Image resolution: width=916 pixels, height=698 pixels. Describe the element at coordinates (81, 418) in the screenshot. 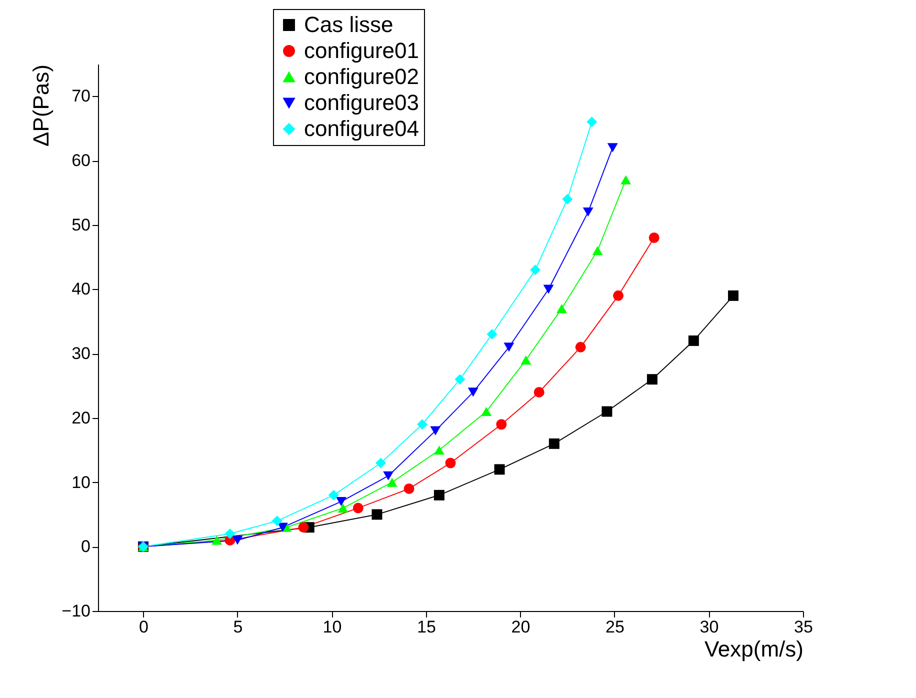

I see `y-tick-label: 20` at that location.